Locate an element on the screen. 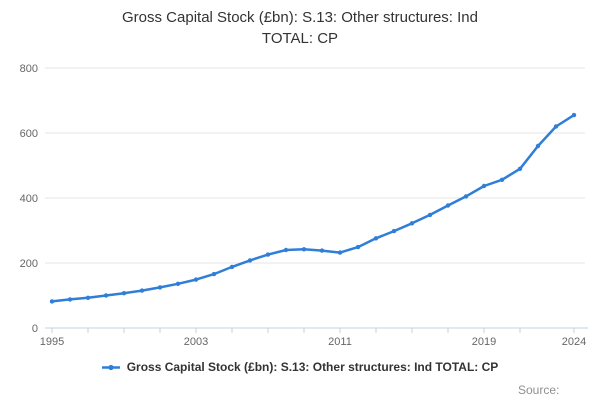 This screenshot has height=400, width=600. y-tick-label: 600 is located at coordinates (29, 134).